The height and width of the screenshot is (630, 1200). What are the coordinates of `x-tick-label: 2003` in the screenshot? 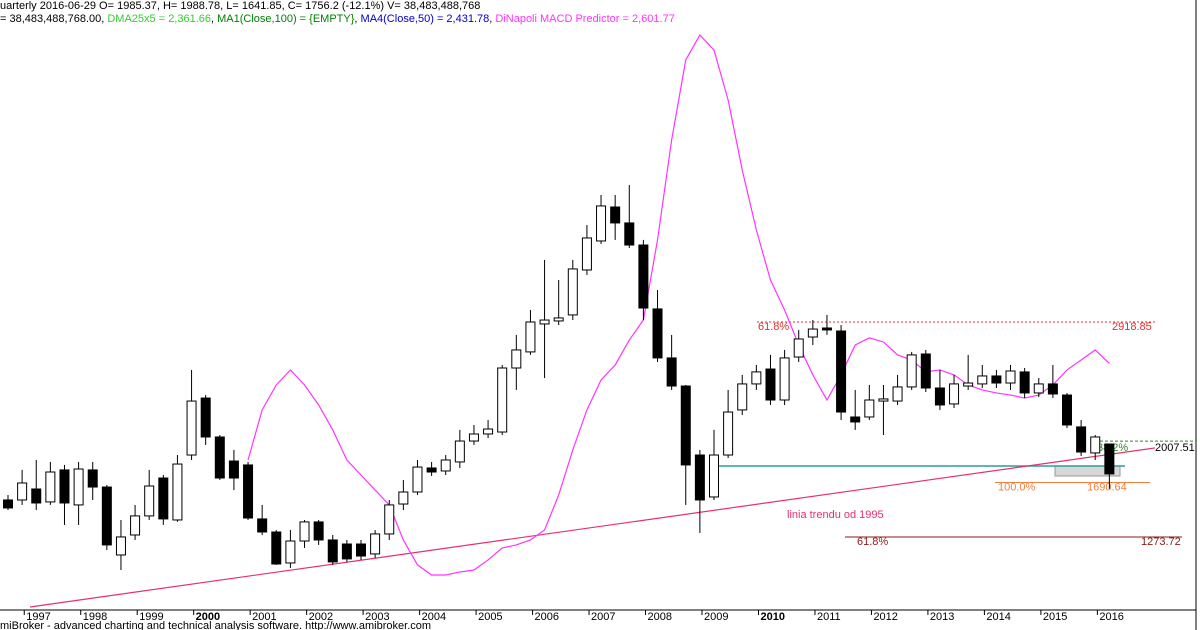 It's located at (377, 617).